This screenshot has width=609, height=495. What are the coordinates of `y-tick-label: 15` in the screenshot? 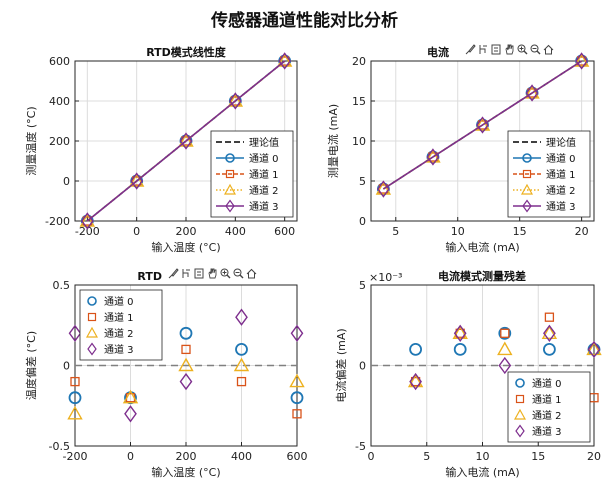 It's located at (359, 101).